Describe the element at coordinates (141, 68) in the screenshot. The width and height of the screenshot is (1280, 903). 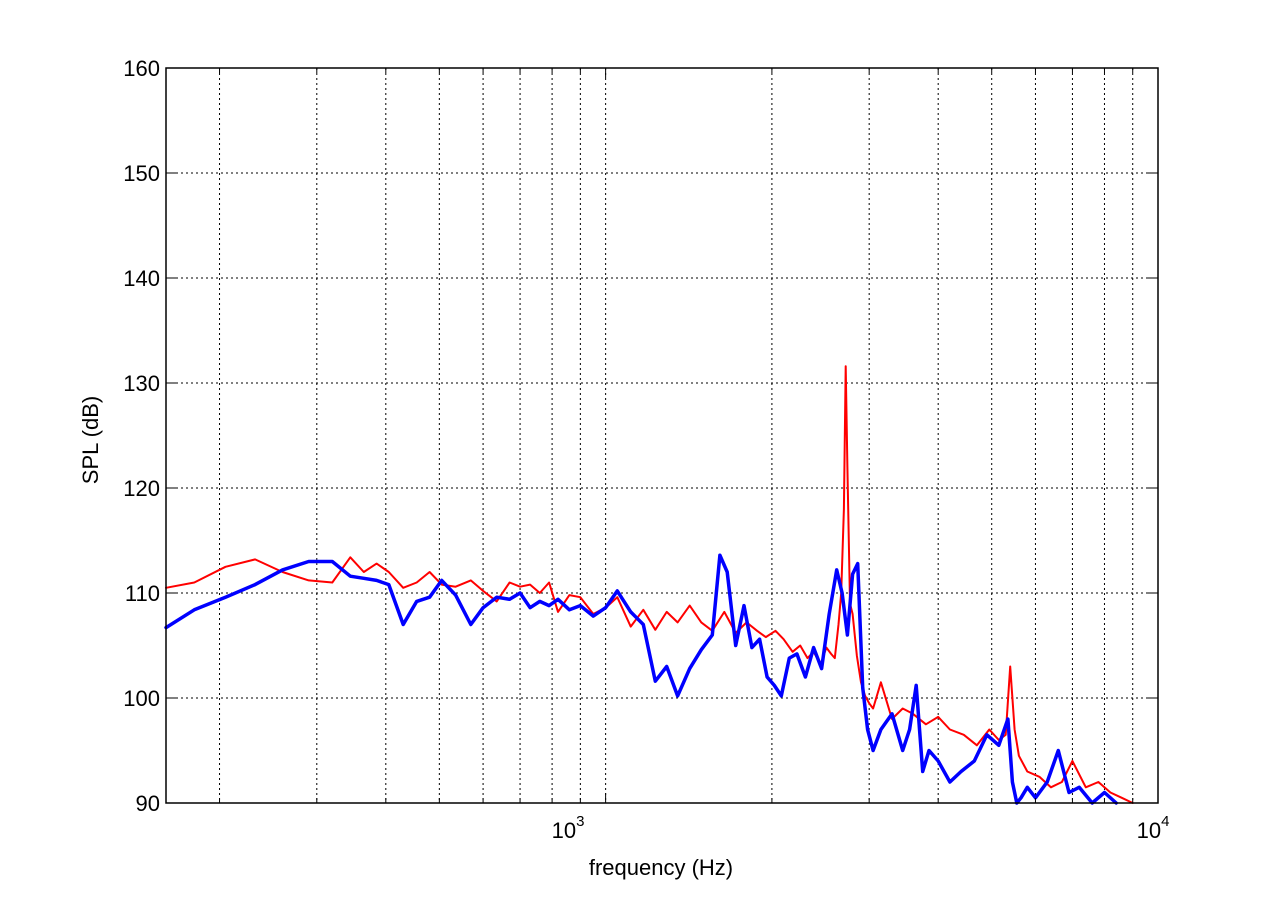
I see `y-tick-label: 160` at that location.